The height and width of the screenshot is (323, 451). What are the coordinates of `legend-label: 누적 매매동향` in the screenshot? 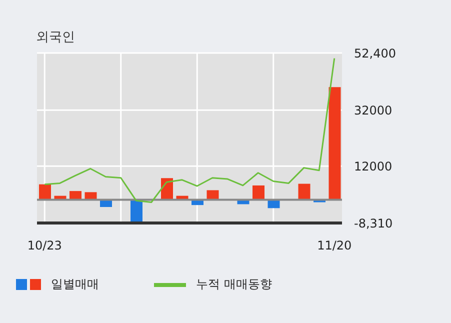 It's located at (234, 284).